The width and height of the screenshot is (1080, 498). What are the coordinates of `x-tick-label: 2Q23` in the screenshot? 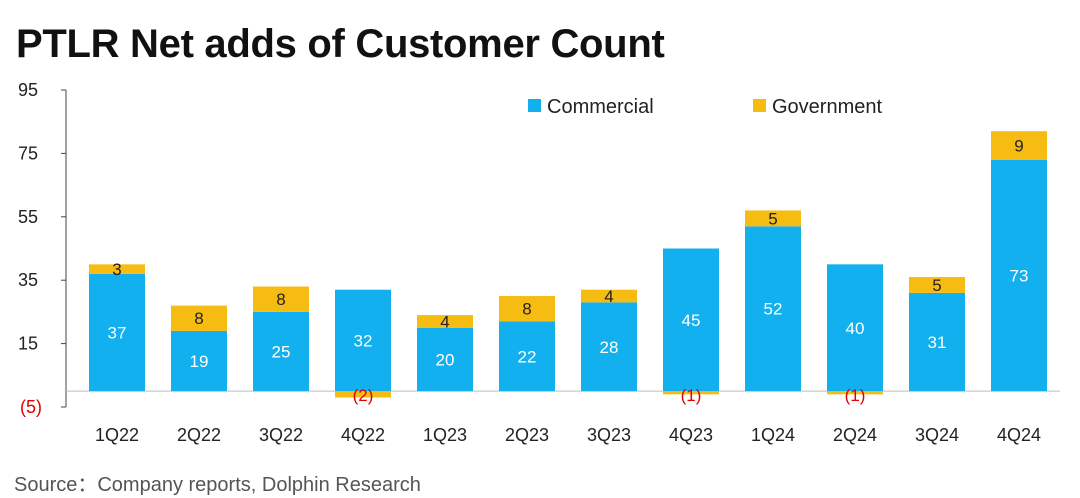 It's located at (527, 435).